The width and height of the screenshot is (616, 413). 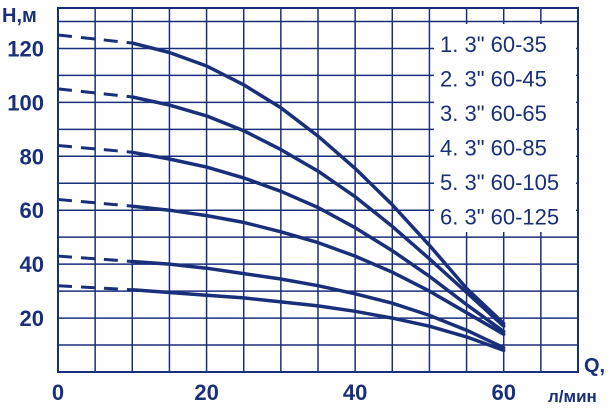 I want to click on y-tick-label: 80, so click(x=32, y=156).